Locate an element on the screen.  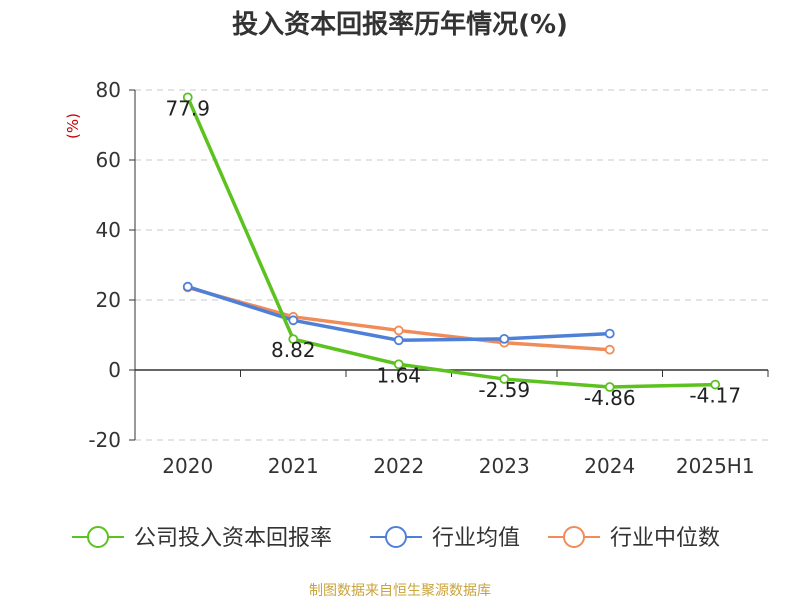
y-tick-label: -20 is located at coordinates (104, 440).